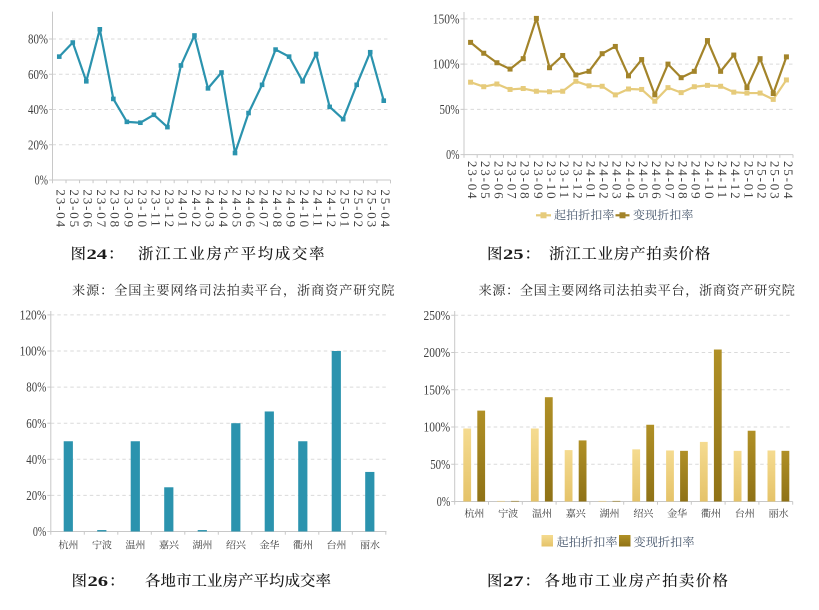  Describe the element at coordinates (33, 315) in the screenshot. I see `svg-text: 120%` at that location.